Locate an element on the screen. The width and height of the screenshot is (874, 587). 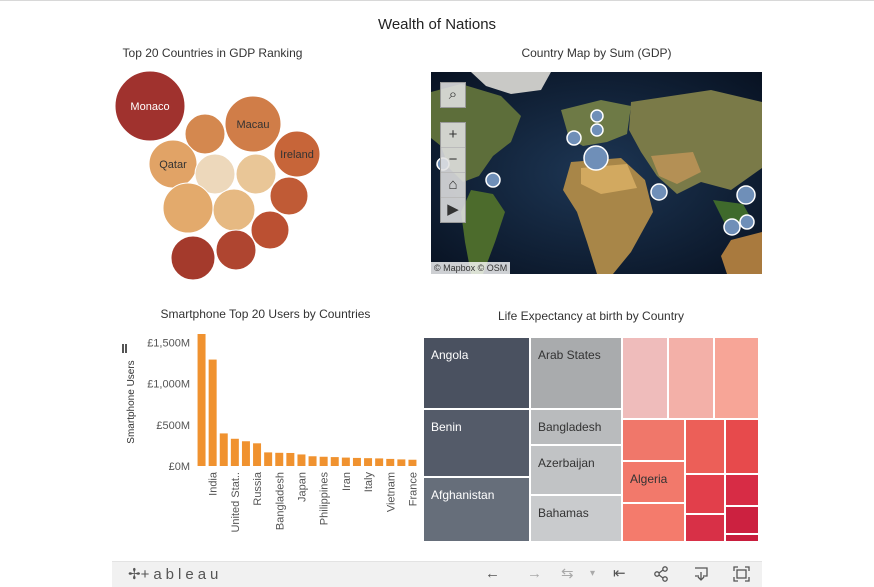
tableau-toolbar: ✢+ableau ← → ⇆ ▾ ⇤ is located at coordinates (437, 574).